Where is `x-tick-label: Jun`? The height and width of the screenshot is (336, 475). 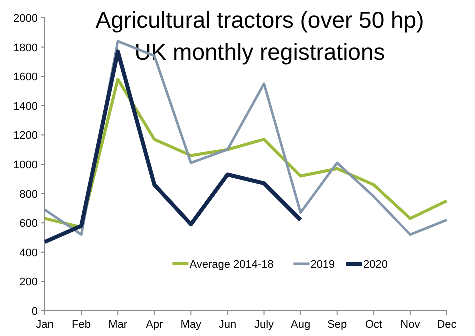
x-tick-label: Jun is located at coordinates (227, 325).